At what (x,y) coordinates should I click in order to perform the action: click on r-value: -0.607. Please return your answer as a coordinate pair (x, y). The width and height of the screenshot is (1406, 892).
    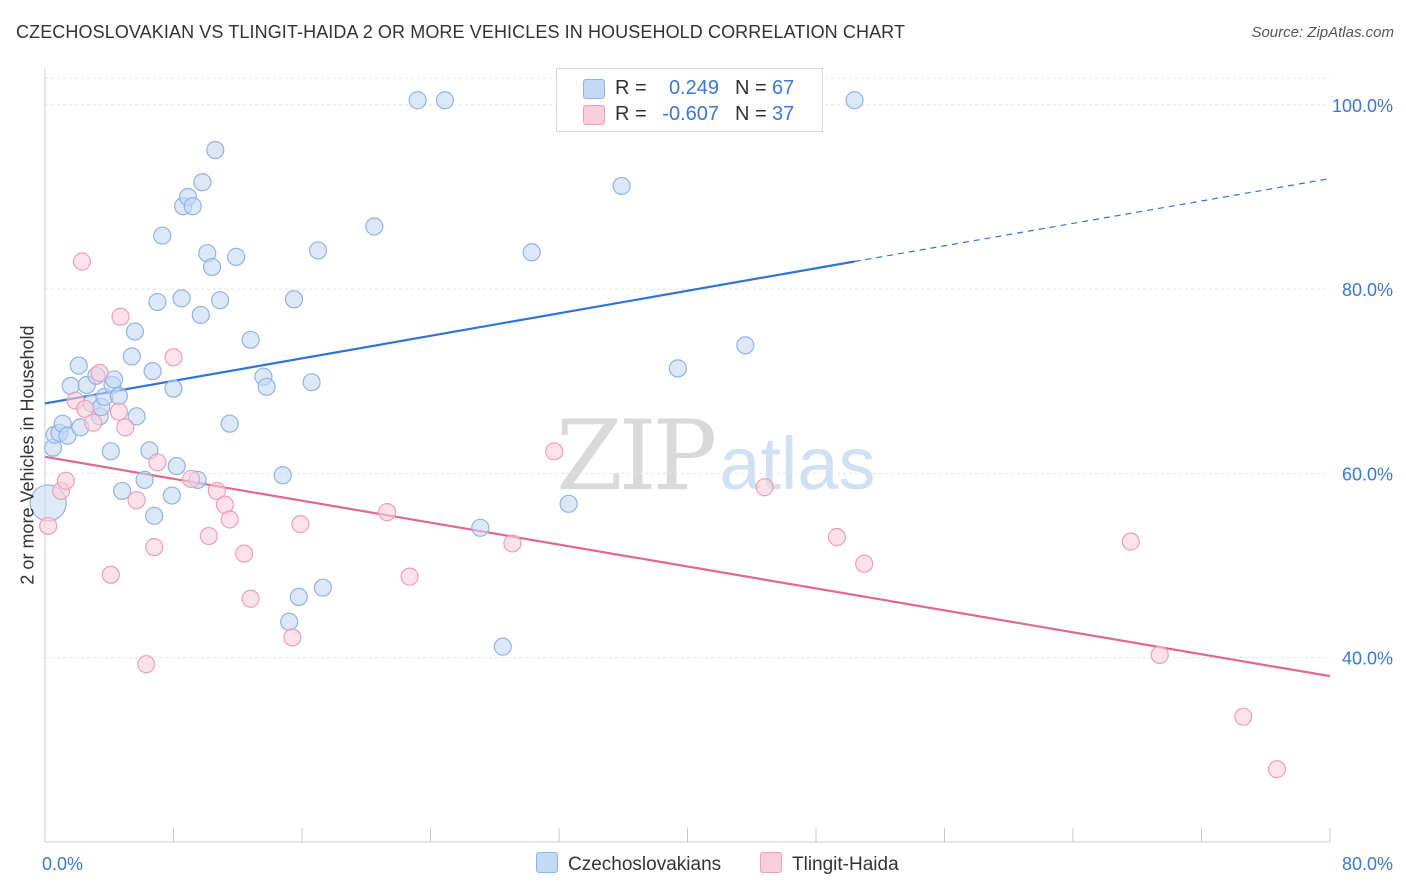
    Looking at the image, I should click on (690, 114).